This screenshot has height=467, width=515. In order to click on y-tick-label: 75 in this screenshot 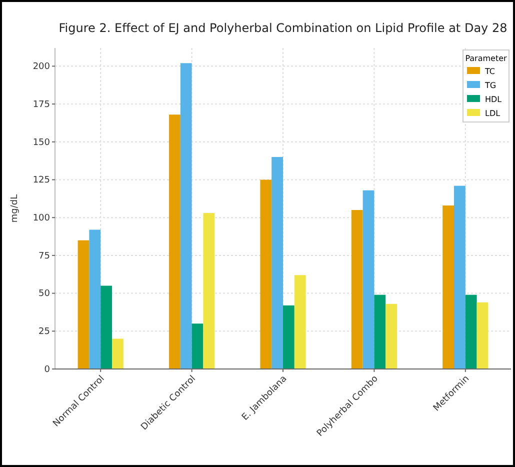, I will do `click(44, 256)`.